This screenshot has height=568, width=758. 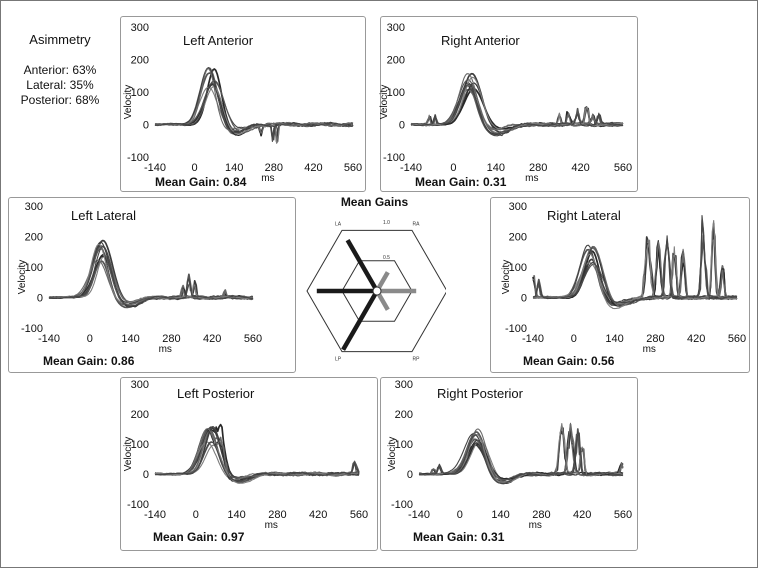 What do you see at coordinates (584, 215) in the screenshot?
I see `panel-title: Right Lateral` at bounding box center [584, 215].